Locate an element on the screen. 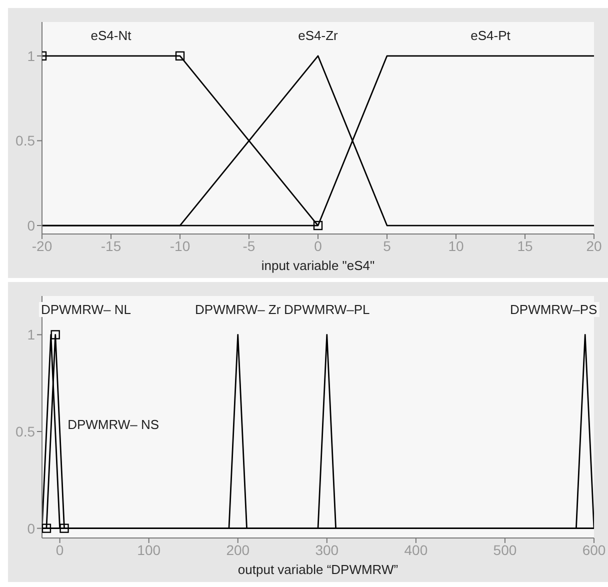  x-tick-label: 5 is located at coordinates (387, 246).